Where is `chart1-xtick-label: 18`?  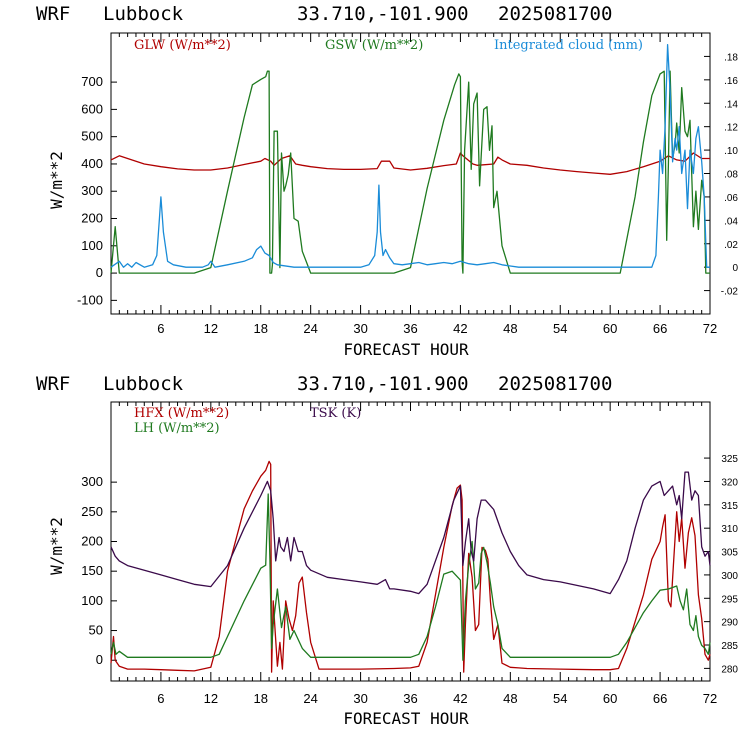
chart1-xtick-label: 18 is located at coordinates (261, 328).